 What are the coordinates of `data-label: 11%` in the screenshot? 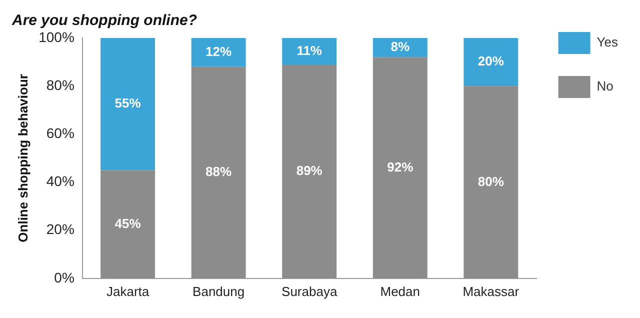 It's located at (309, 50).